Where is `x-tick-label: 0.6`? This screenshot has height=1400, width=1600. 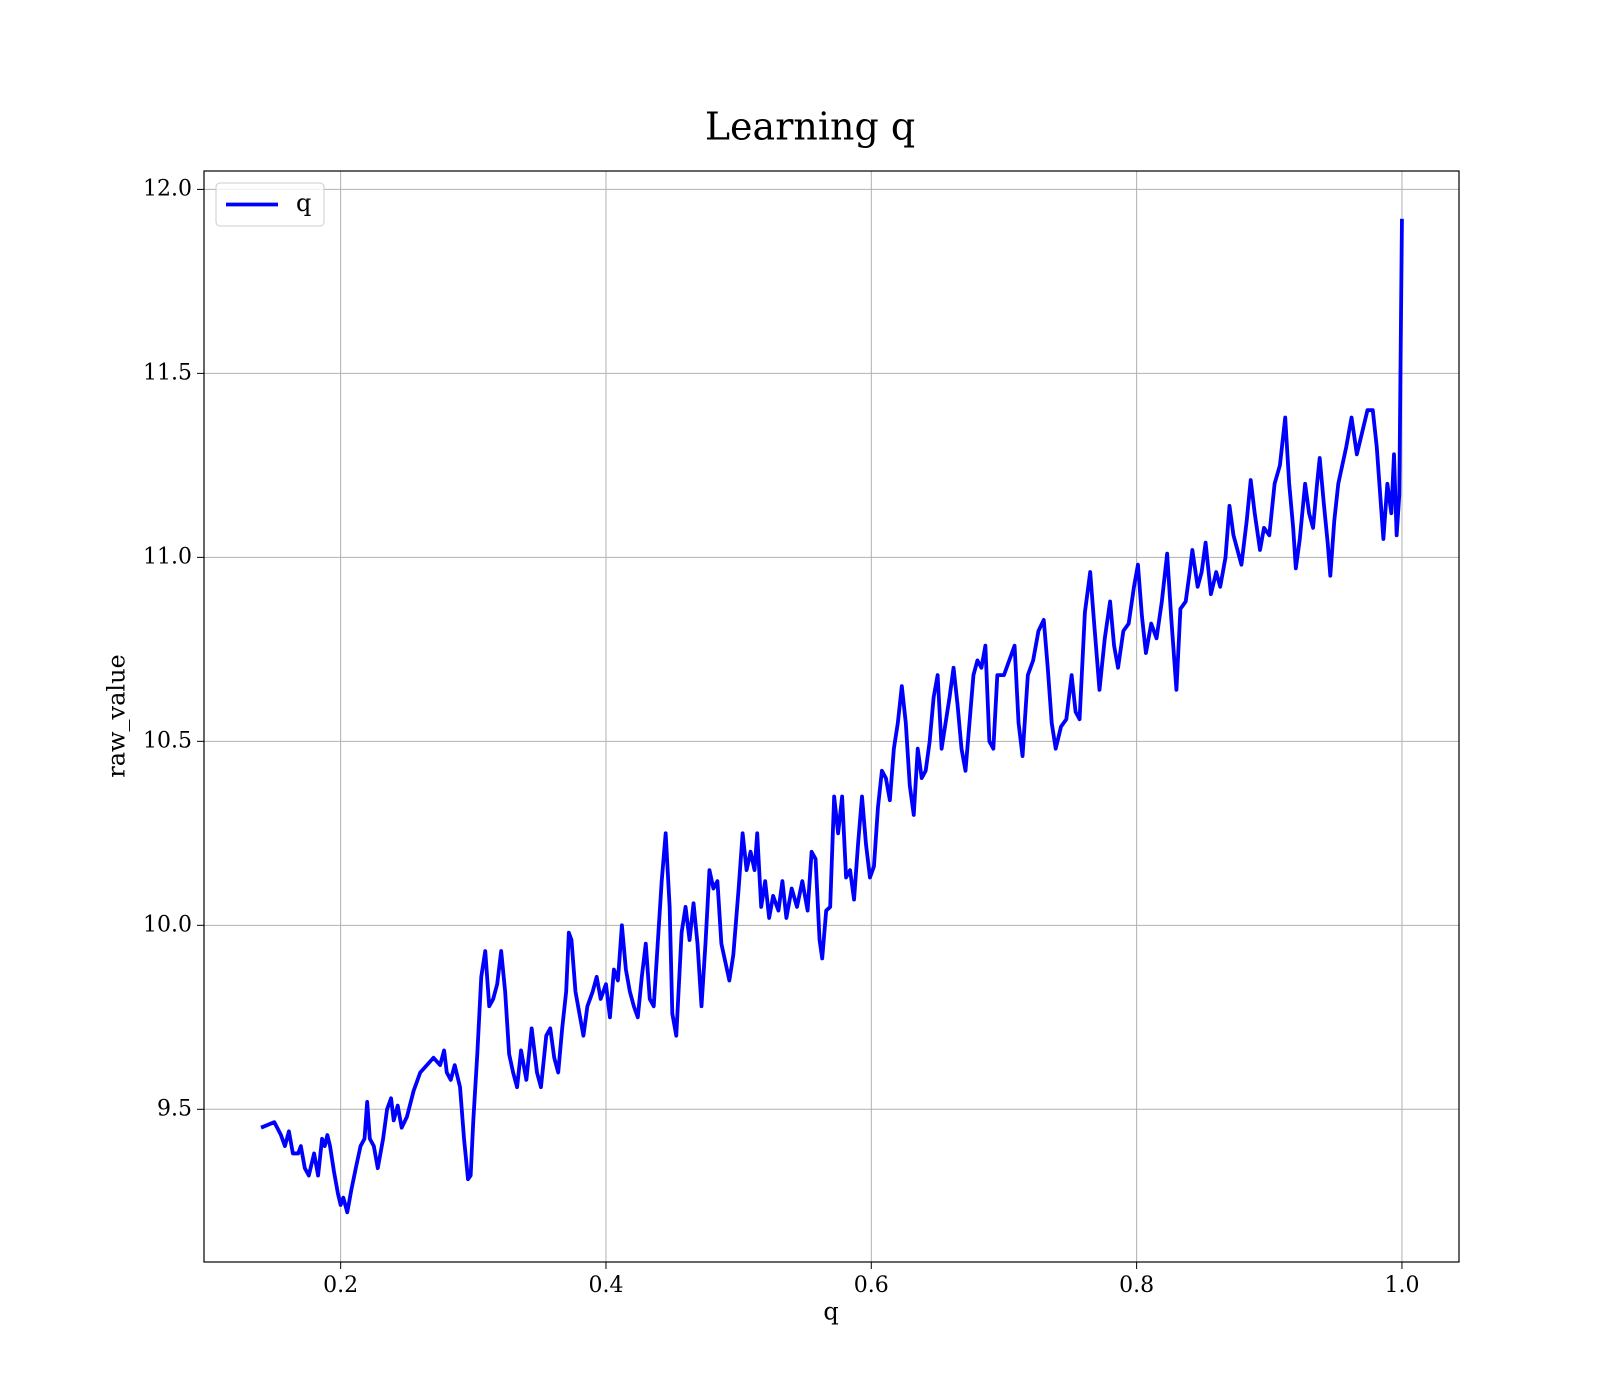 x-tick-label: 0.6 is located at coordinates (871, 1285).